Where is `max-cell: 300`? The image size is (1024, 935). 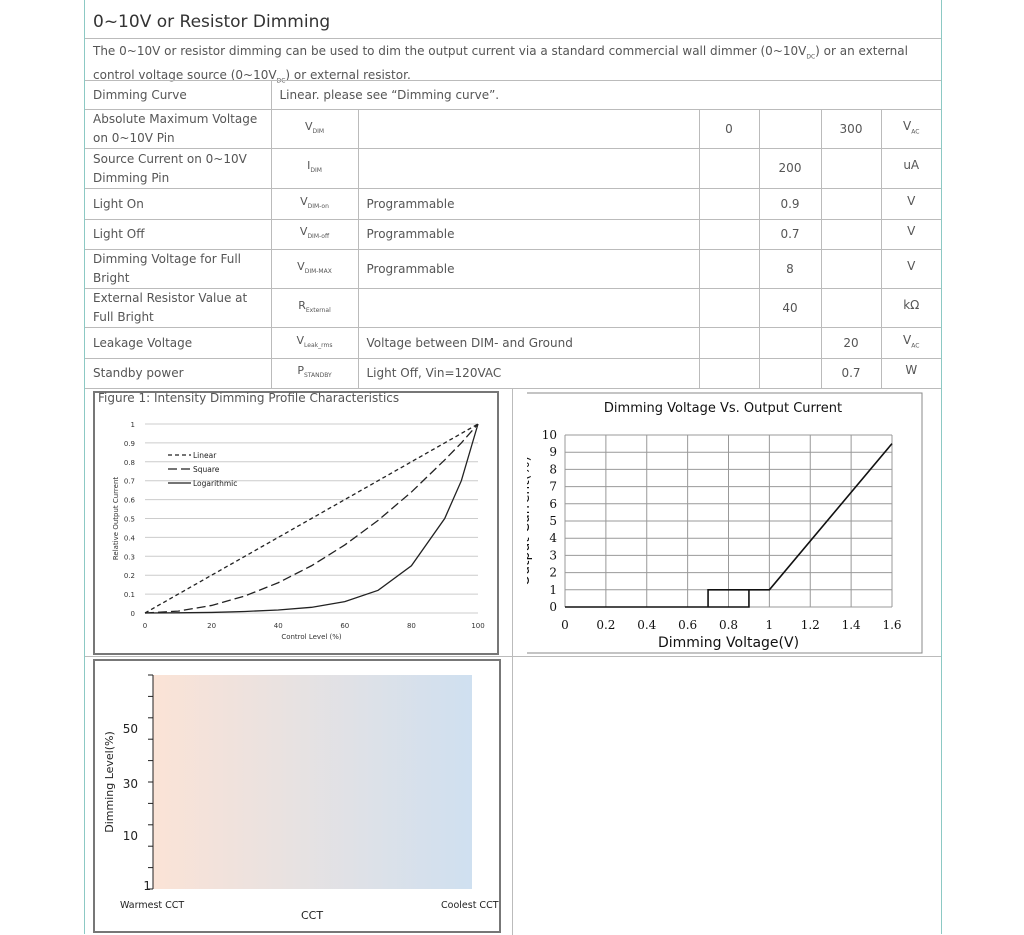 max-cell: 300 is located at coordinates (851, 129).